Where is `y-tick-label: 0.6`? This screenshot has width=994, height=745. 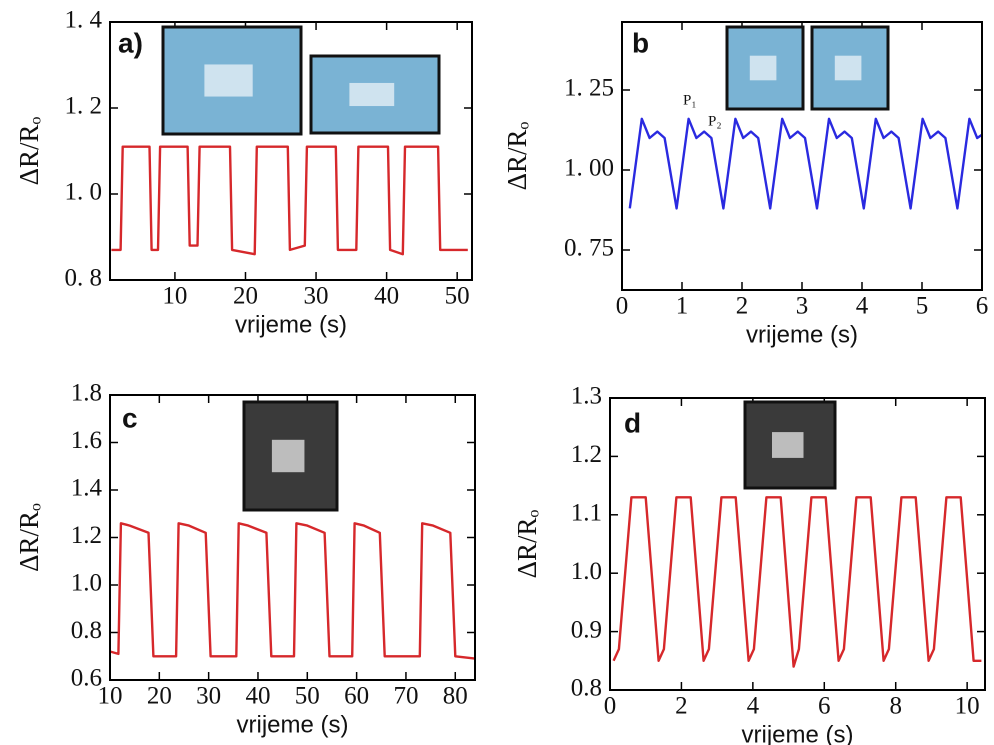
y-tick-label: 0.6 is located at coordinates (86, 678).